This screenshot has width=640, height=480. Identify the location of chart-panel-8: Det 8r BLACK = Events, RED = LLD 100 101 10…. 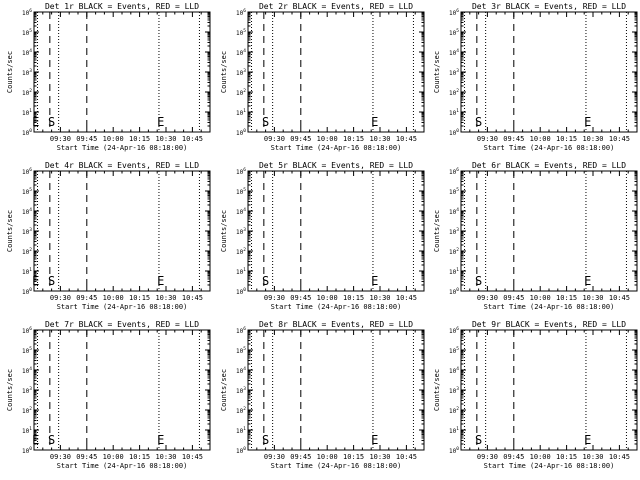
(322, 395).